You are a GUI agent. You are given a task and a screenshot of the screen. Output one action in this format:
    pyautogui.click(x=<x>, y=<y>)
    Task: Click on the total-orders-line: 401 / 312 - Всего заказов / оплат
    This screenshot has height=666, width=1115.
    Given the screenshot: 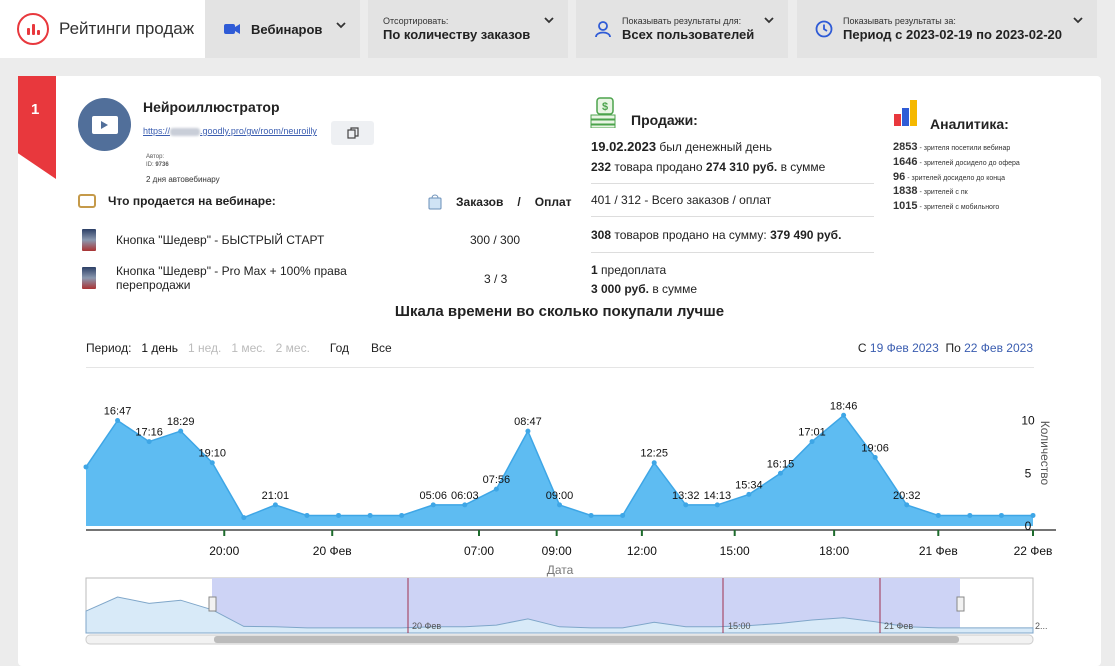 What is the action you would take?
    pyautogui.click(x=681, y=200)
    